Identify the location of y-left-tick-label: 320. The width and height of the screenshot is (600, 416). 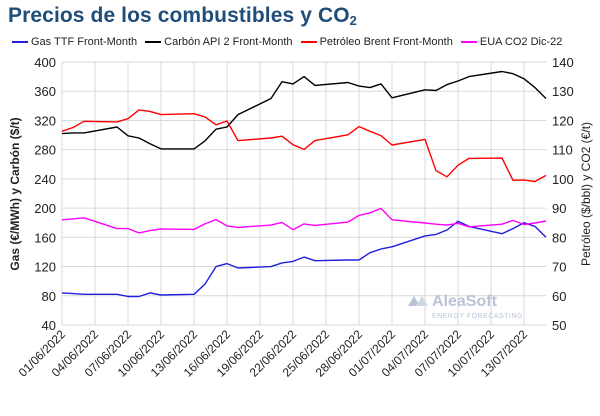
(45, 120).